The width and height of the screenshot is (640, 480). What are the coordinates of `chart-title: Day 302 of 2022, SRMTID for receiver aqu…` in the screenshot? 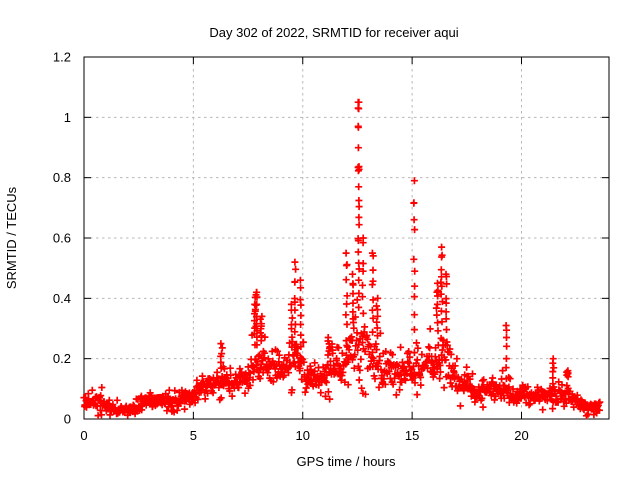 It's located at (333, 32).